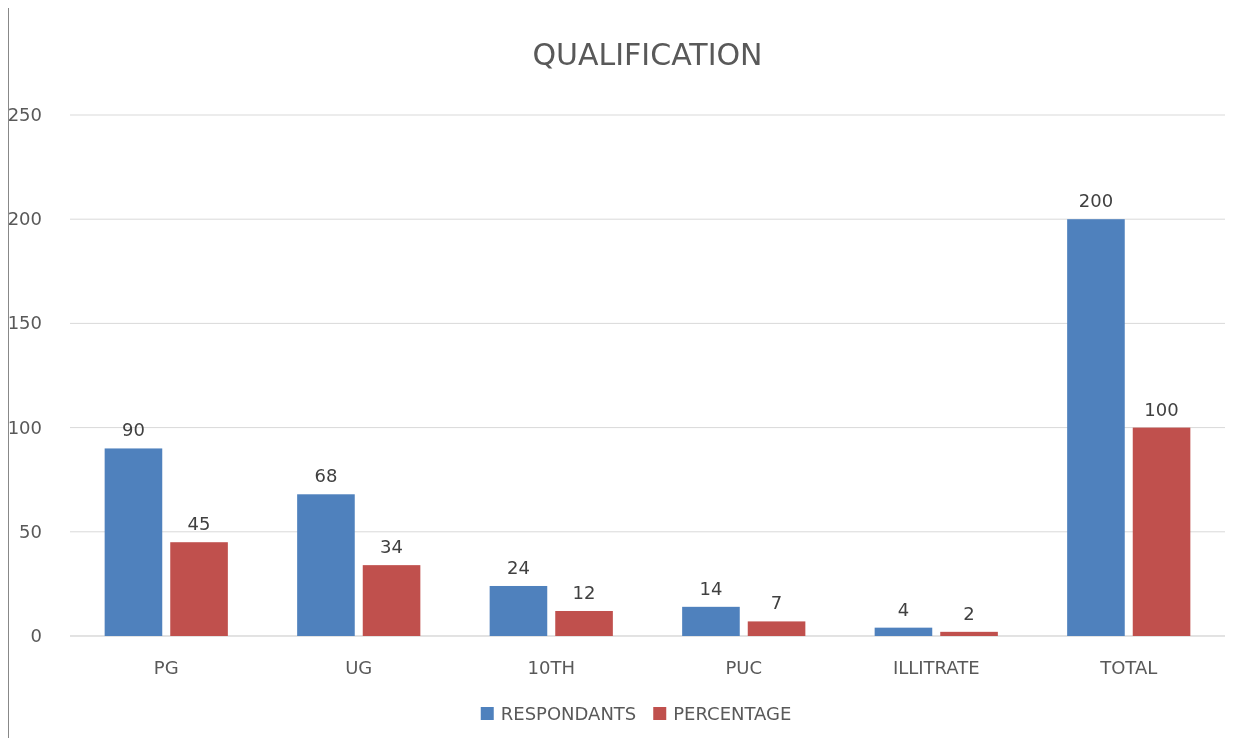  What do you see at coordinates (30, 531) in the screenshot?
I see `y-tick-label: 50` at bounding box center [30, 531].